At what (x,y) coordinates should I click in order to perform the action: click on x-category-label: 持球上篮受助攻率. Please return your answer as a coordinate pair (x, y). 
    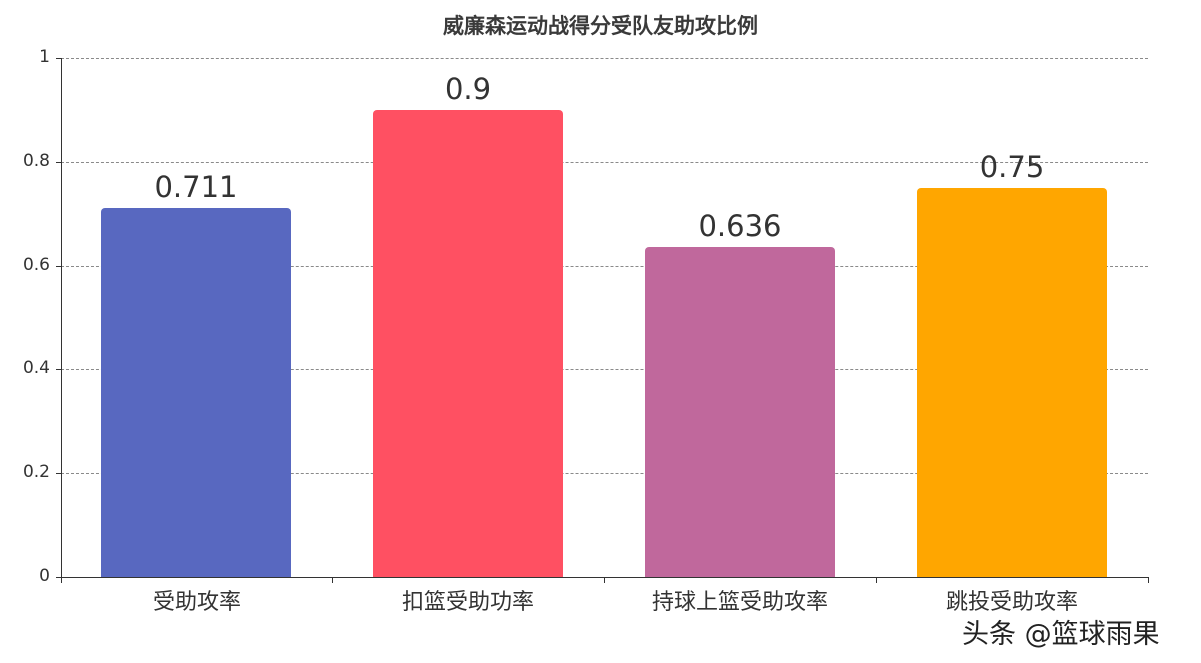
    Looking at the image, I should click on (739, 602).